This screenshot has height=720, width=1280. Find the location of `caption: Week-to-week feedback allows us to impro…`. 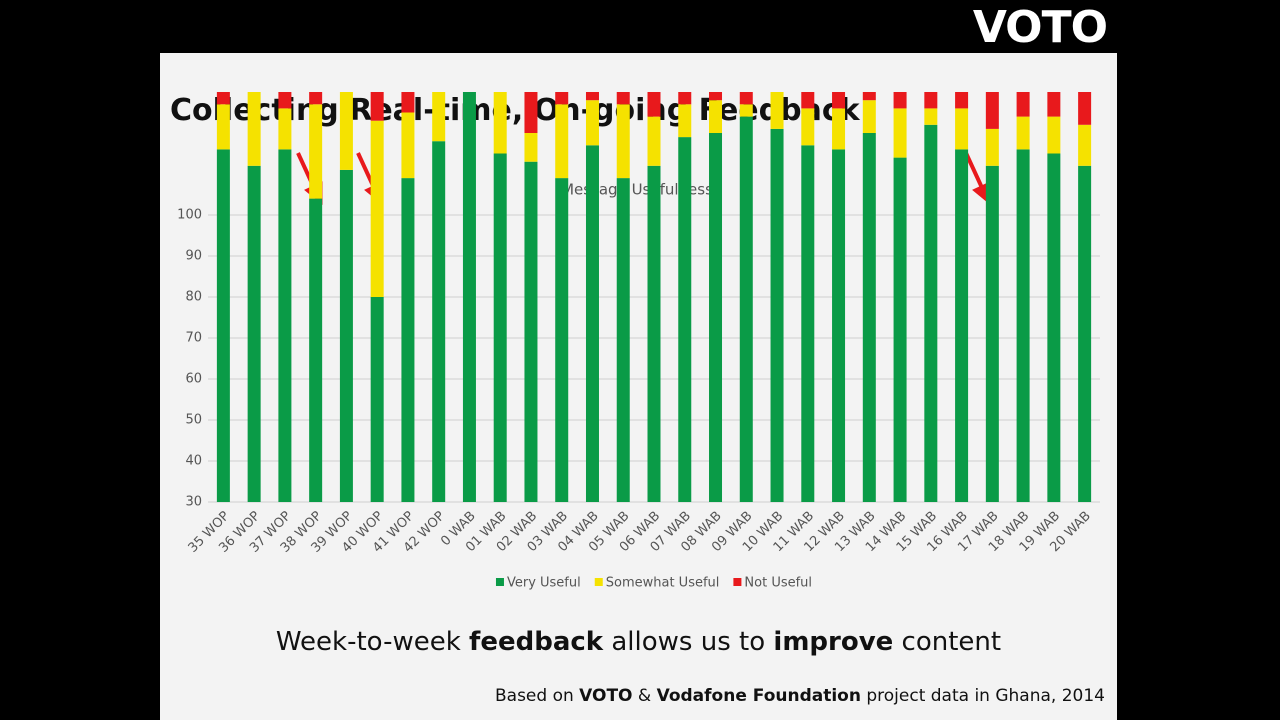

caption: Week-to-week feedback allows us to impro… is located at coordinates (638, 642).